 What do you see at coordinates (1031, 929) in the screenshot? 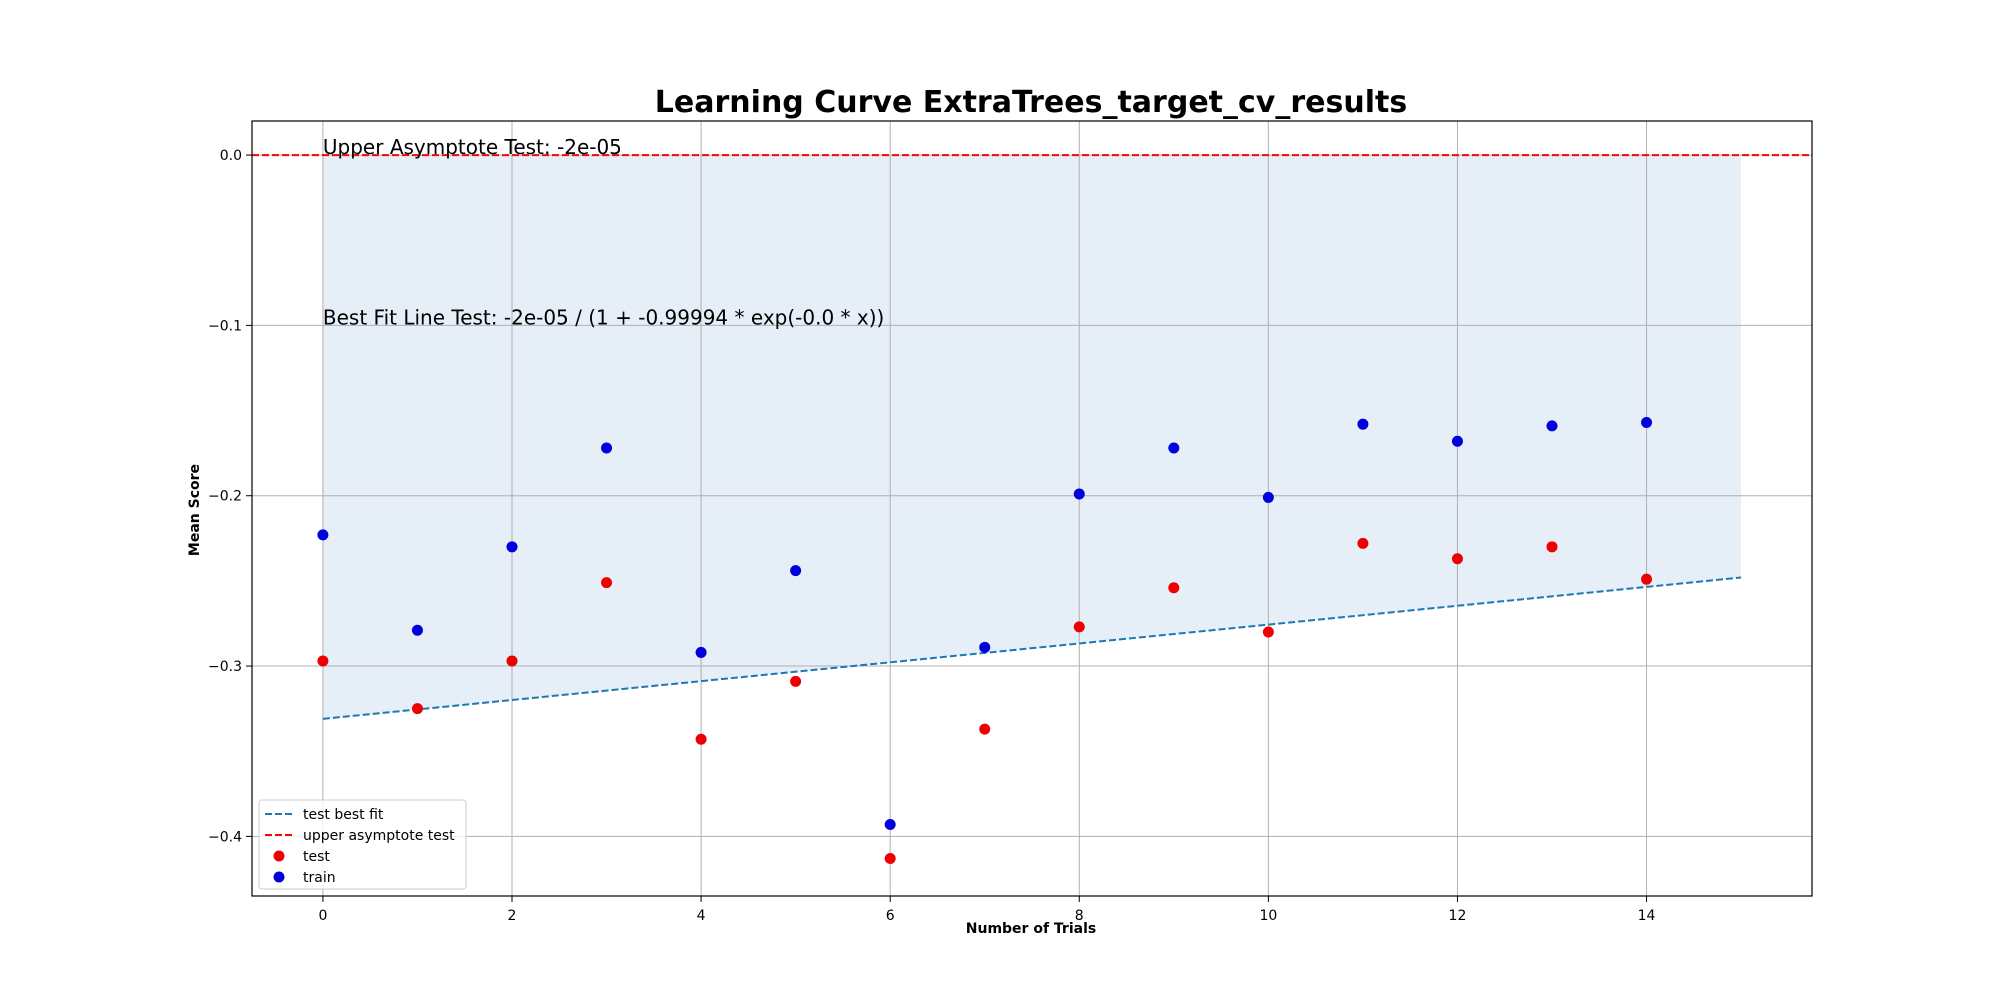
I see `x-axis-label: Number of Trials` at bounding box center [1031, 929].